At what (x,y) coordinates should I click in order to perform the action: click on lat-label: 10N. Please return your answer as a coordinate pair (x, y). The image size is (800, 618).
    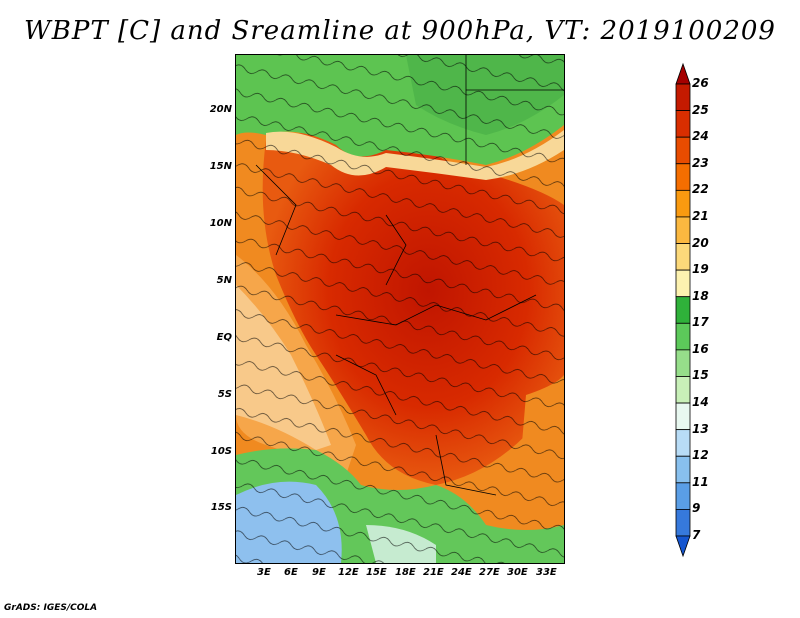
    Looking at the image, I should click on (220, 223).